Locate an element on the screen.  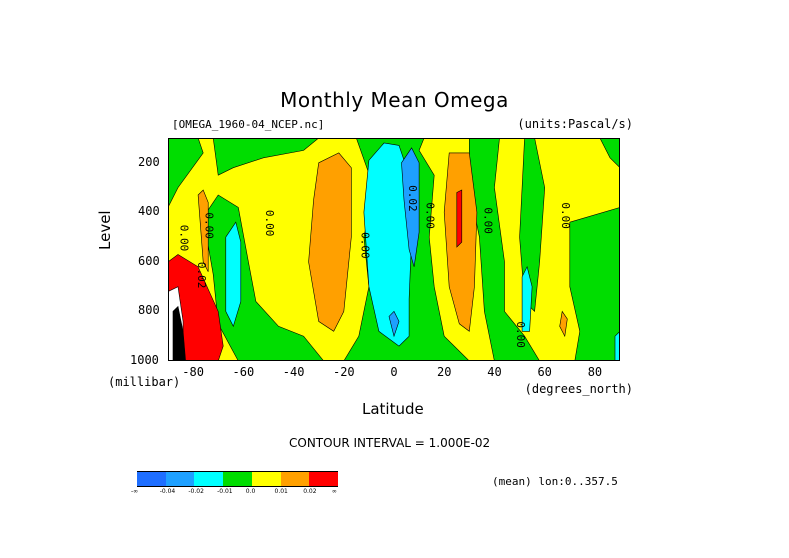
y-tick-600: 600 is located at coordinates (149, 260).